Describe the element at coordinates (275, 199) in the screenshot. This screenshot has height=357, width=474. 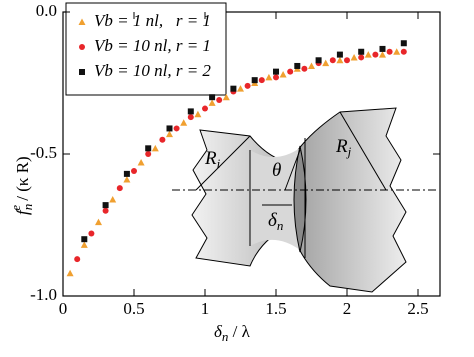
I see `liquid-bridge` at that location.